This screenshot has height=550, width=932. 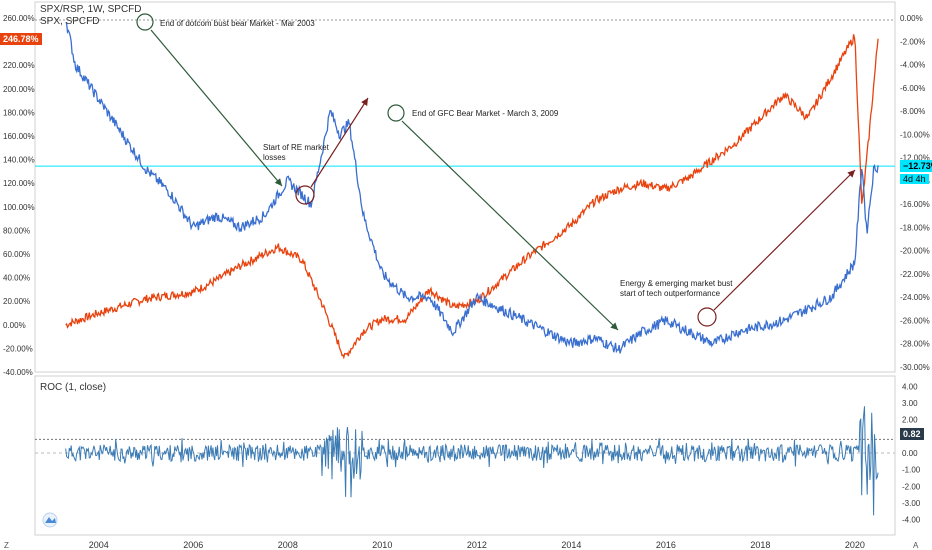 I want to click on annotation-line: Energy & emerging market bust, so click(x=676, y=283).